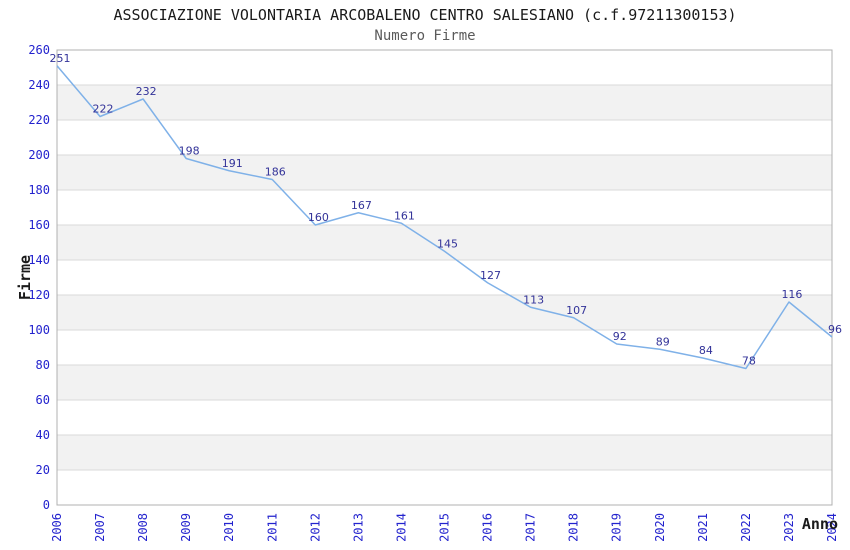  Describe the element at coordinates (703, 527) in the screenshot. I see `x-tick-label: 2021` at that location.